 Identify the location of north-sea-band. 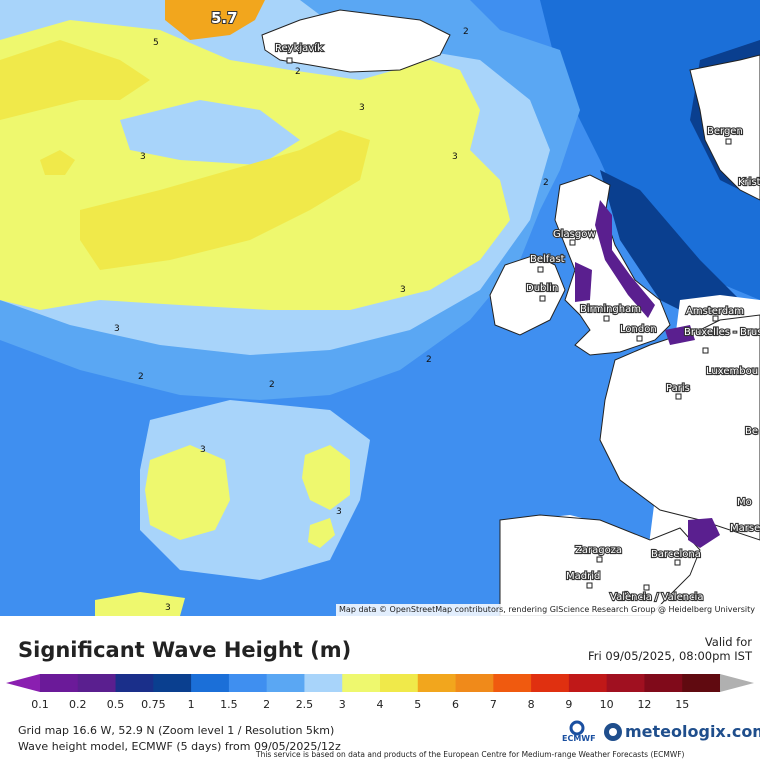
(670, 245).